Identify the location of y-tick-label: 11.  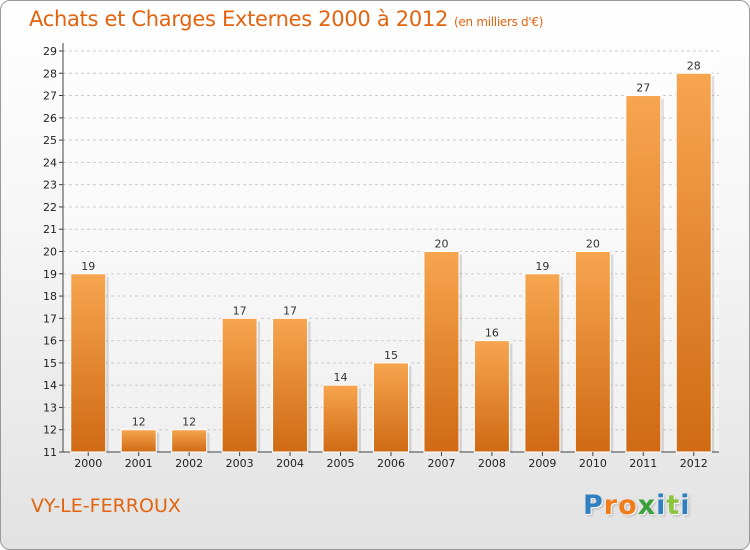
(50, 452).